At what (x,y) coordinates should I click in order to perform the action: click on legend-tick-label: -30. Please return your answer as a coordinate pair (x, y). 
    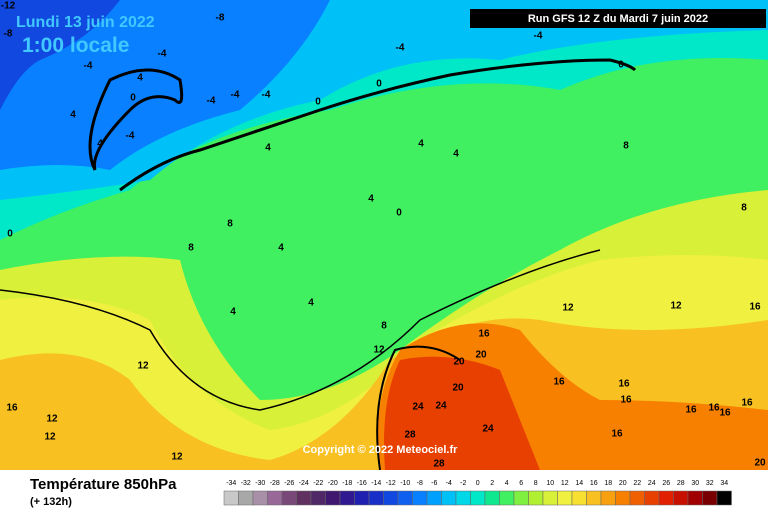
    Looking at the image, I should click on (260, 483).